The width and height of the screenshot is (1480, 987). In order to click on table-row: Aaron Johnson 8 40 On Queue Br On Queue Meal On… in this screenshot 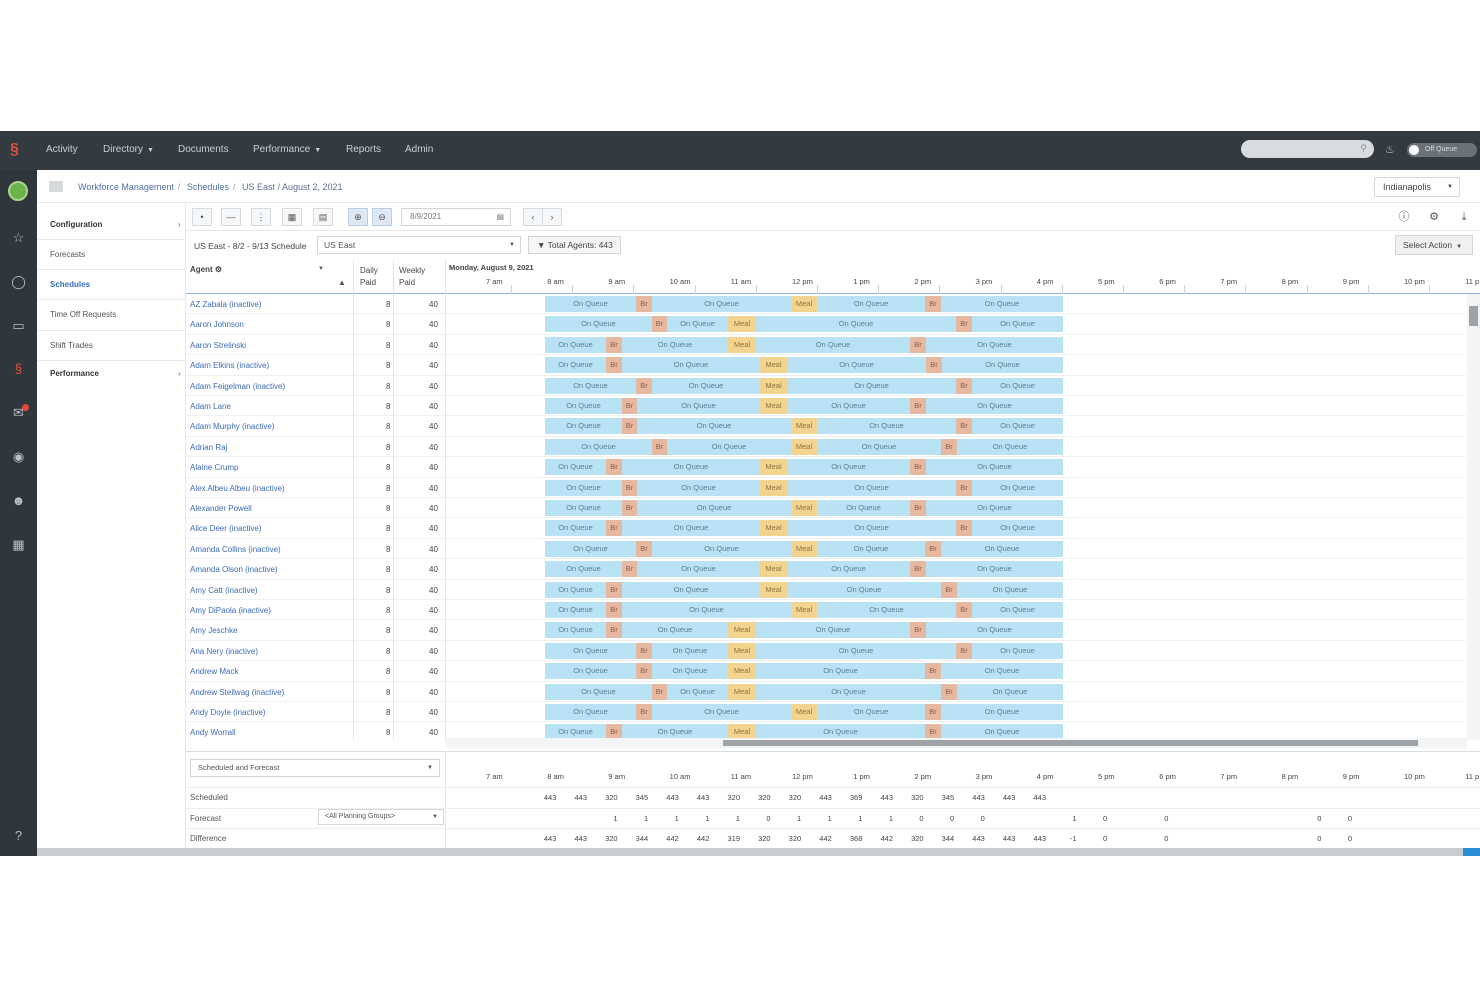, I will do `click(826, 324)`.